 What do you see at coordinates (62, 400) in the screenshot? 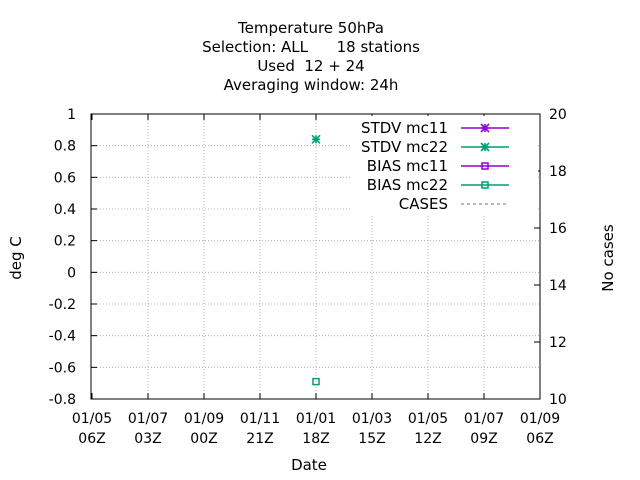
I see `y-tick-label: -0.8` at bounding box center [62, 400].